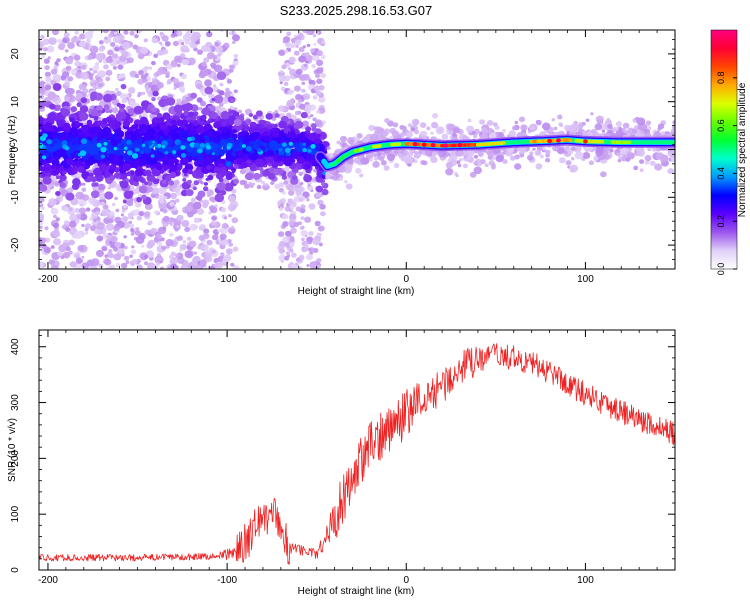 Image resolution: width=750 pixels, height=605 pixels. What do you see at coordinates (48, 279) in the screenshot?
I see `x-tick-label: -200` at bounding box center [48, 279].